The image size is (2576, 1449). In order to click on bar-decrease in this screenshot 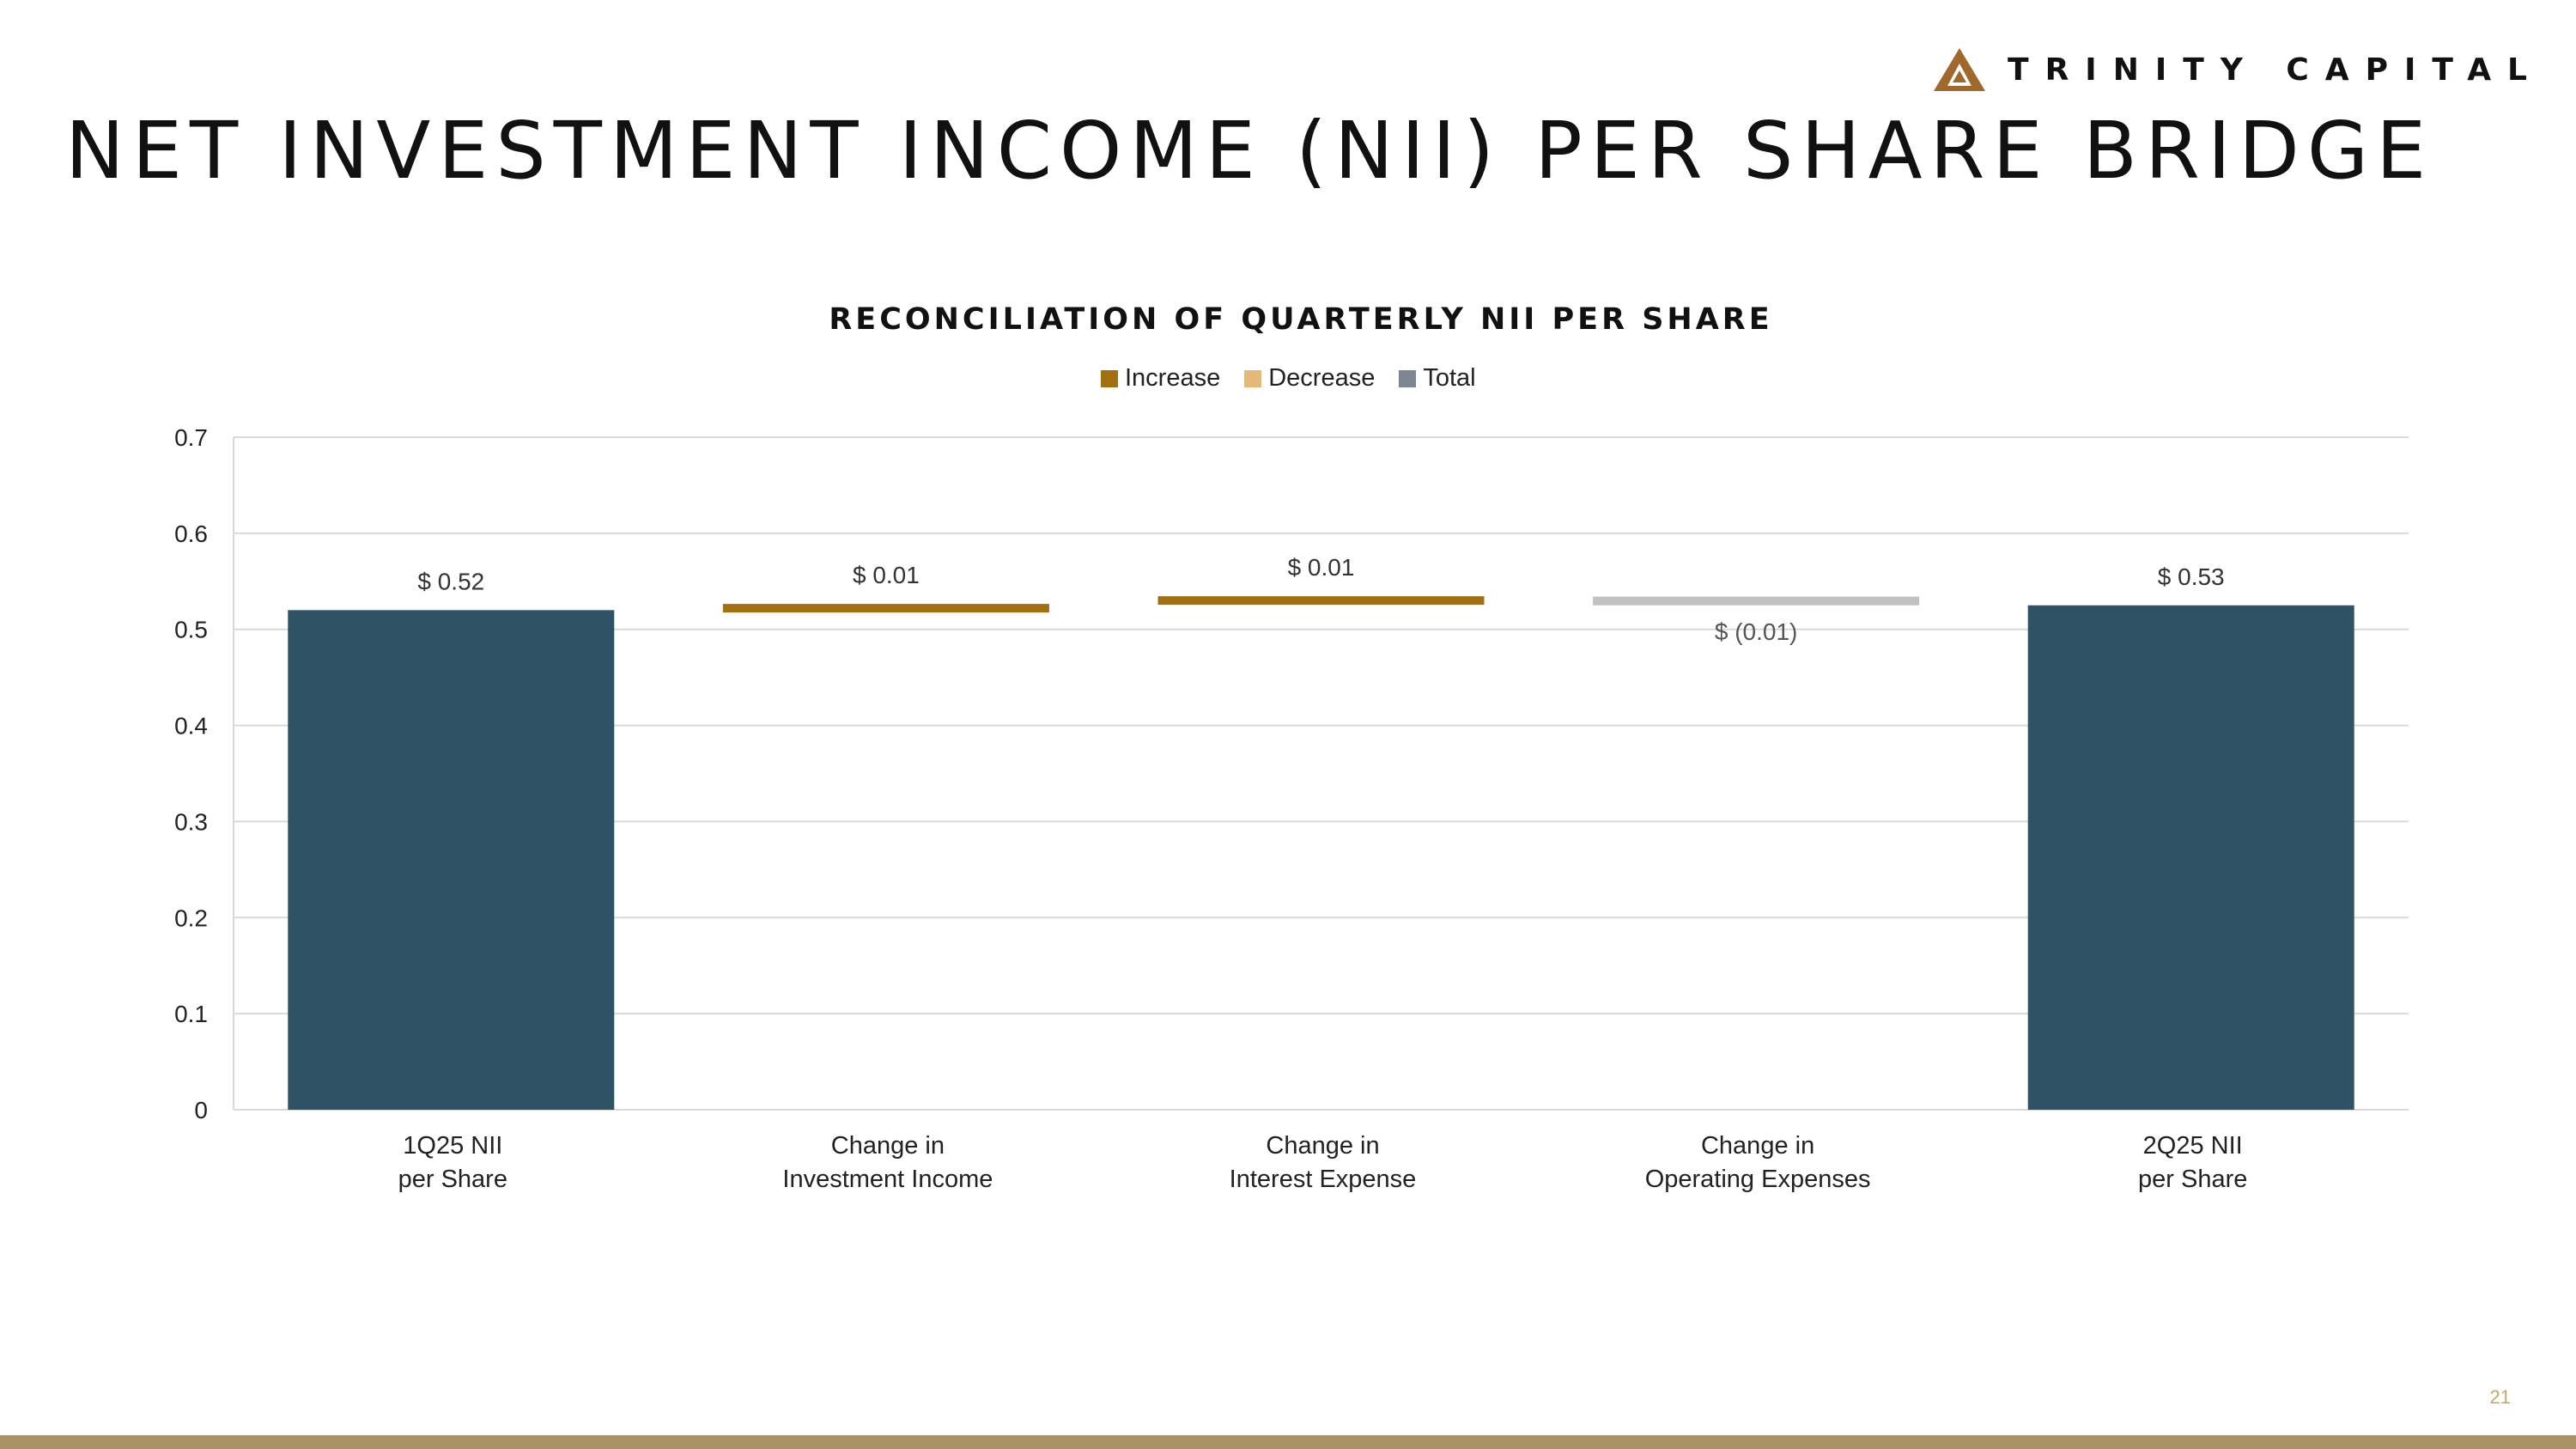, I will do `click(1756, 601)`.